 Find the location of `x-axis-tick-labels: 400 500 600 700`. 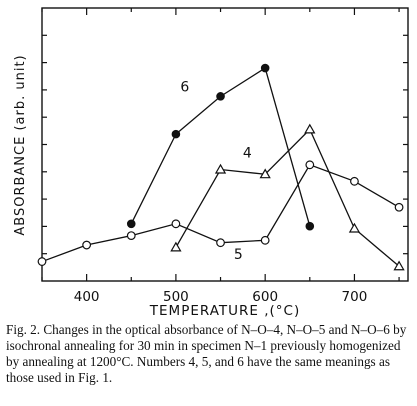

x-axis-tick-labels: 400 500 600 700 is located at coordinates (221, 297).